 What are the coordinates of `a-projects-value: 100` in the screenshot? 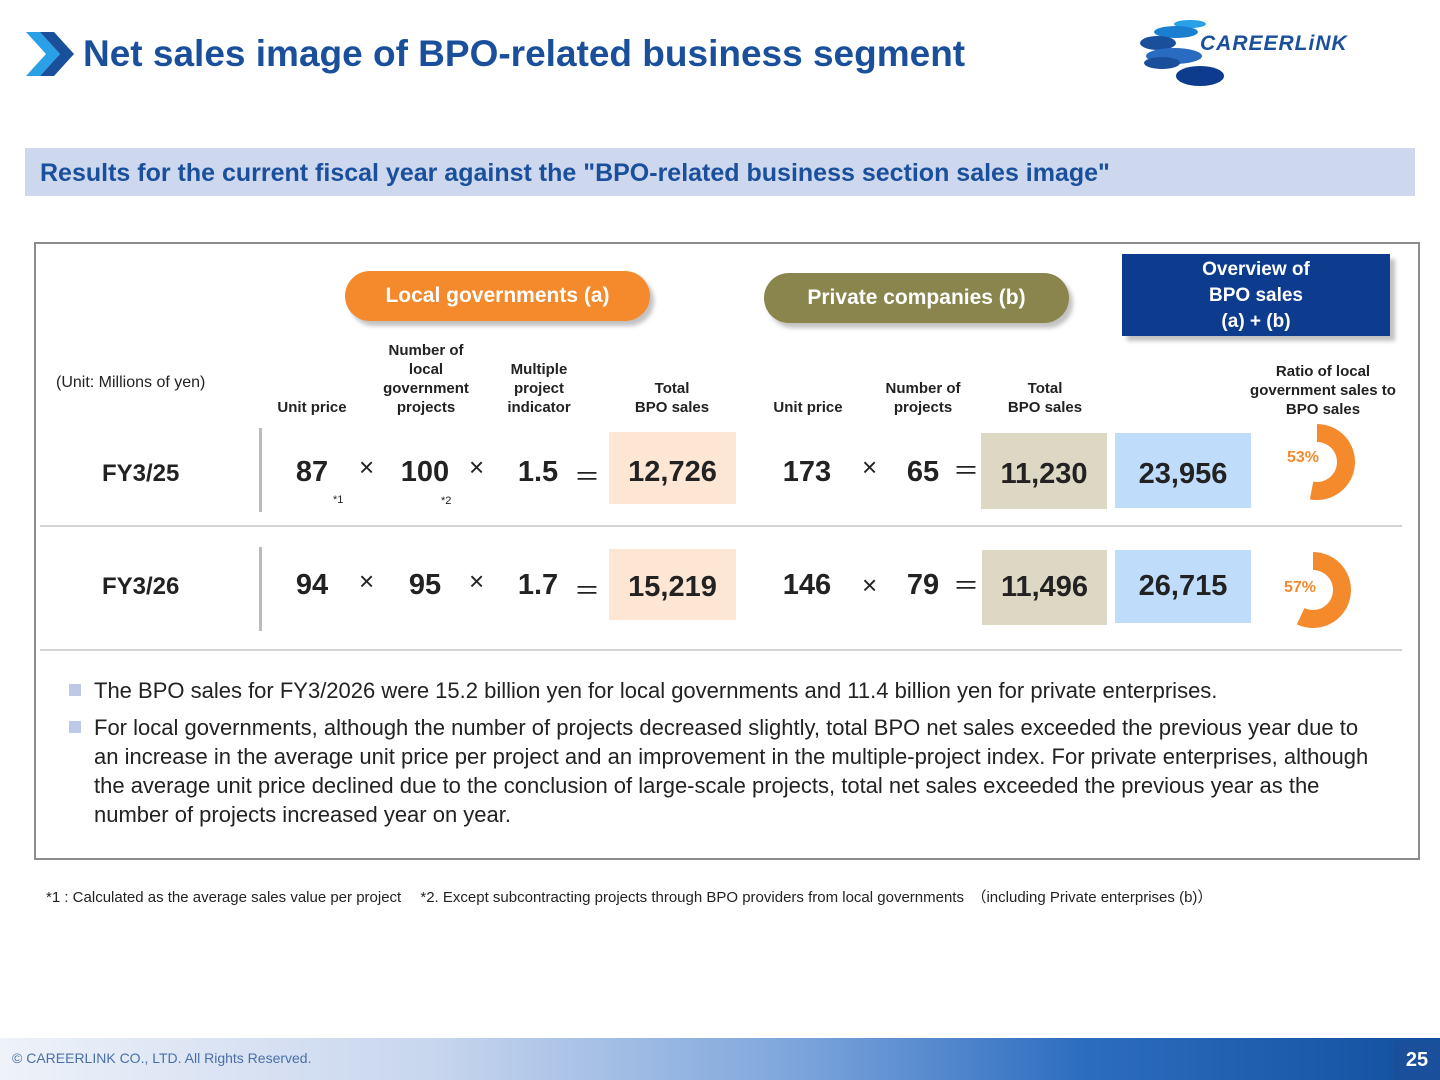 It's located at (425, 472).